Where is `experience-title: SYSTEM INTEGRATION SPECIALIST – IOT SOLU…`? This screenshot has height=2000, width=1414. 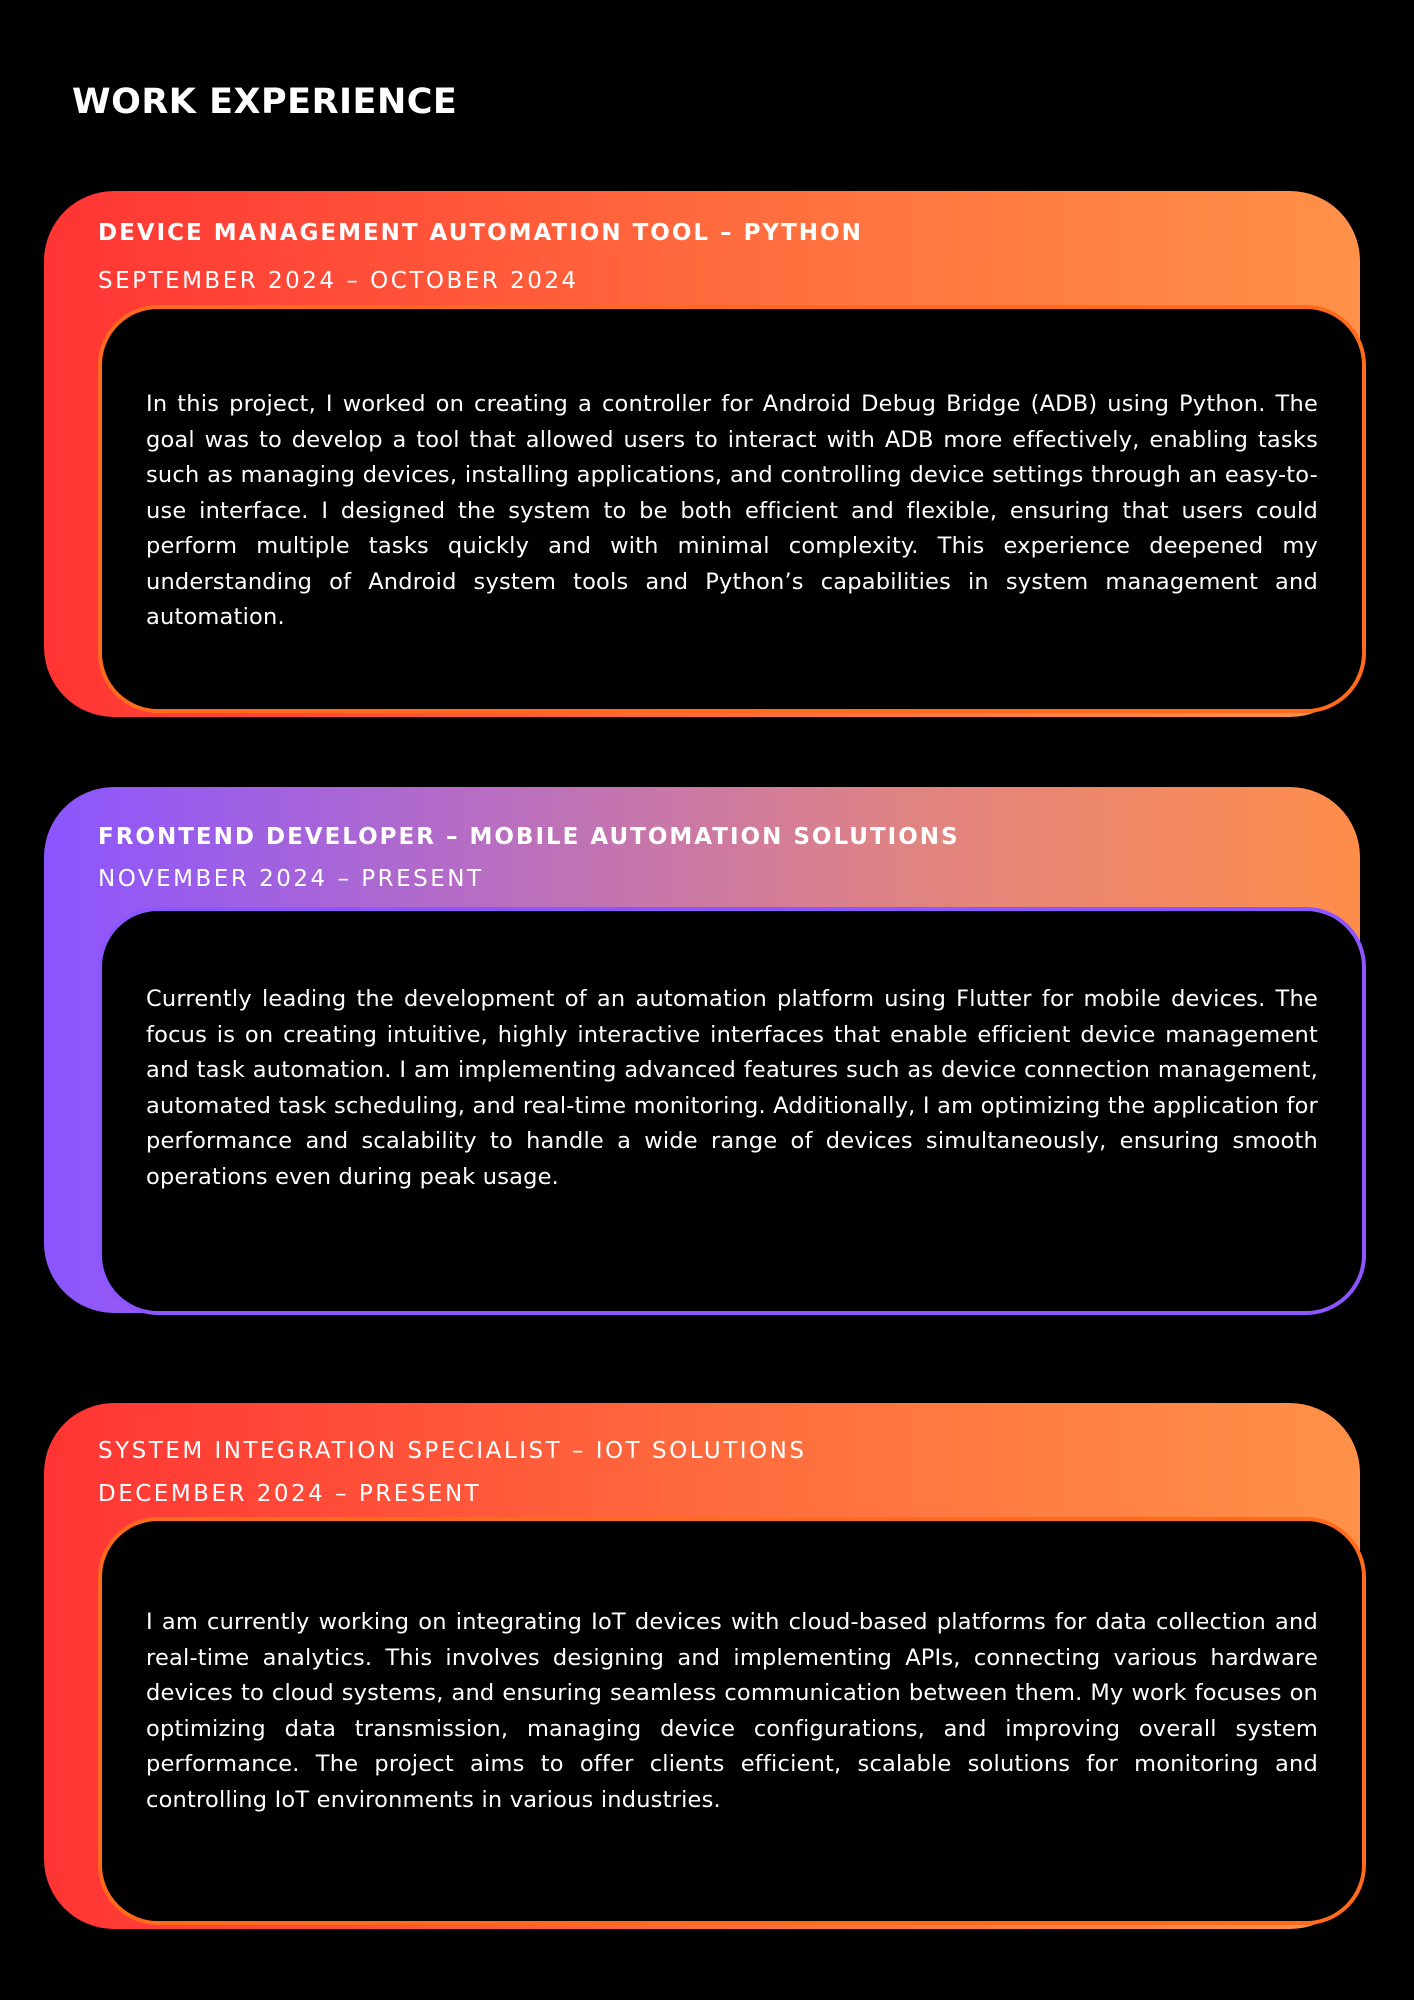 experience-title: SYSTEM INTEGRATION SPECIALIST – IOT SOLU… is located at coordinates (452, 1451).